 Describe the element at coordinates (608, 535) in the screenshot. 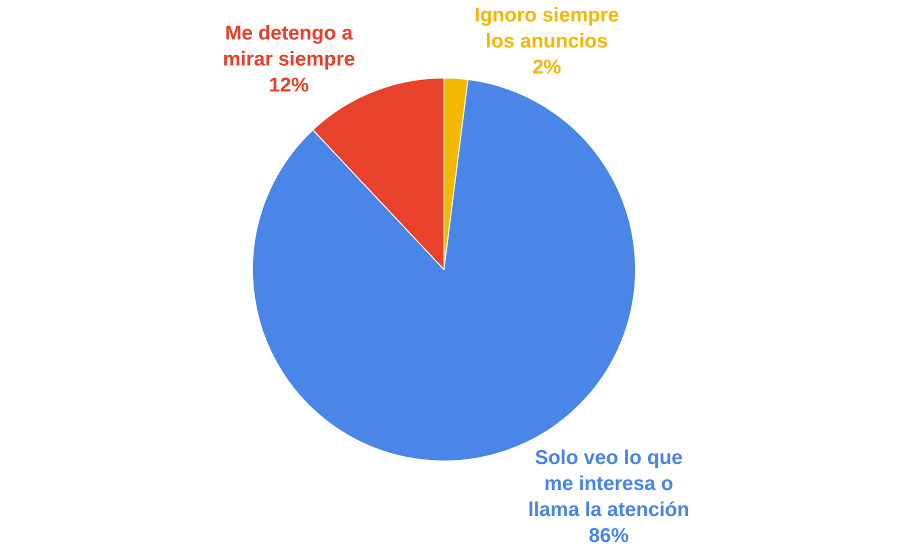

I see `data-label: 86%` at that location.